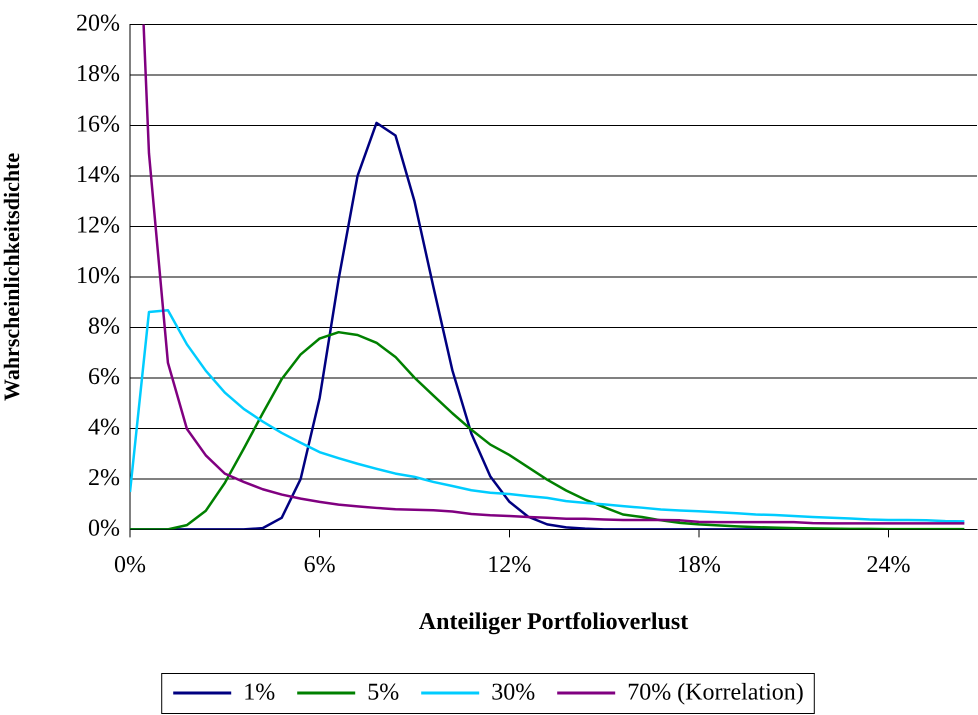 This screenshot has width=978, height=715. What do you see at coordinates (98, 125) in the screenshot?
I see `y-tick-label: 16%` at bounding box center [98, 125].